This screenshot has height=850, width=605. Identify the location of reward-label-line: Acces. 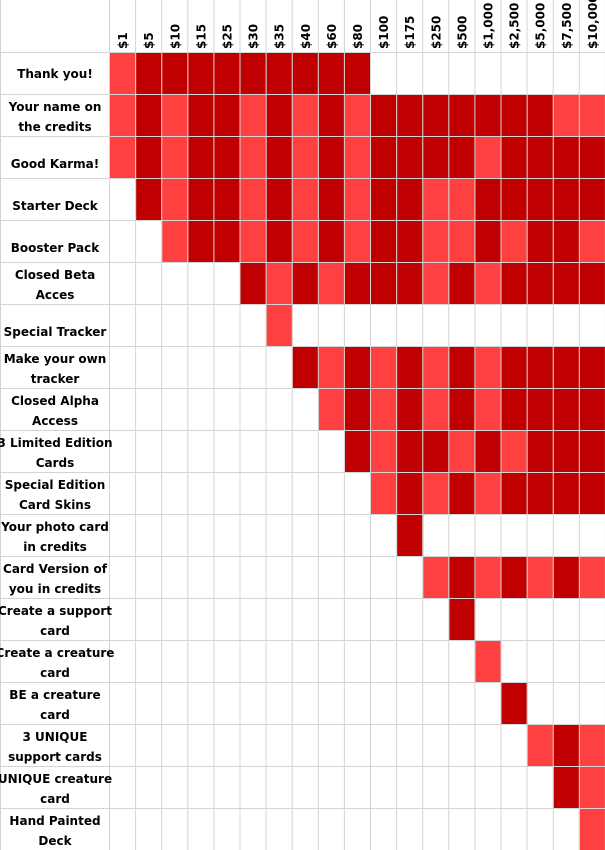
(55, 295).